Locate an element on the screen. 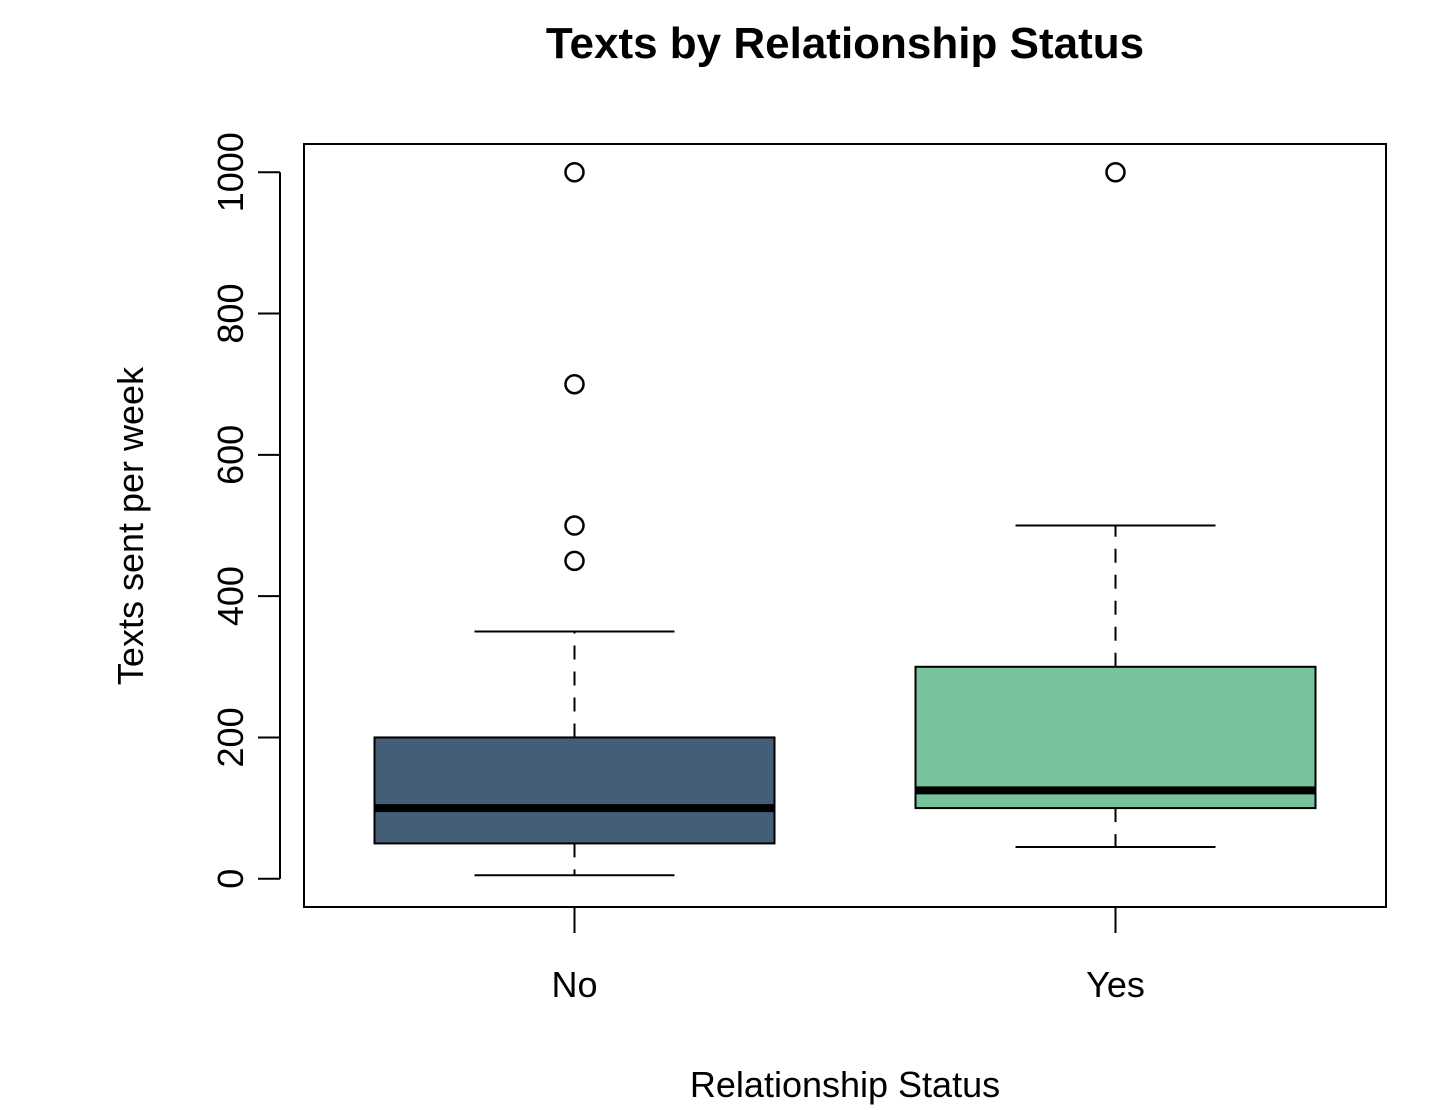  y-axis: 0 200 400 600 800 1000 is located at coordinates (245, 510).